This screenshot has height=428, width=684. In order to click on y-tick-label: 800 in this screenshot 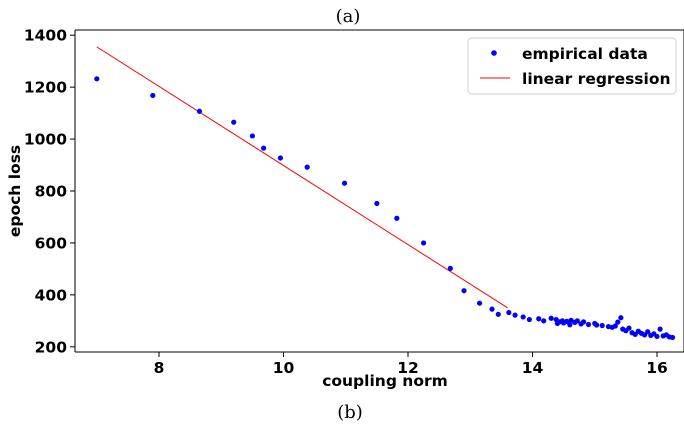, I will do `click(51, 192)`.